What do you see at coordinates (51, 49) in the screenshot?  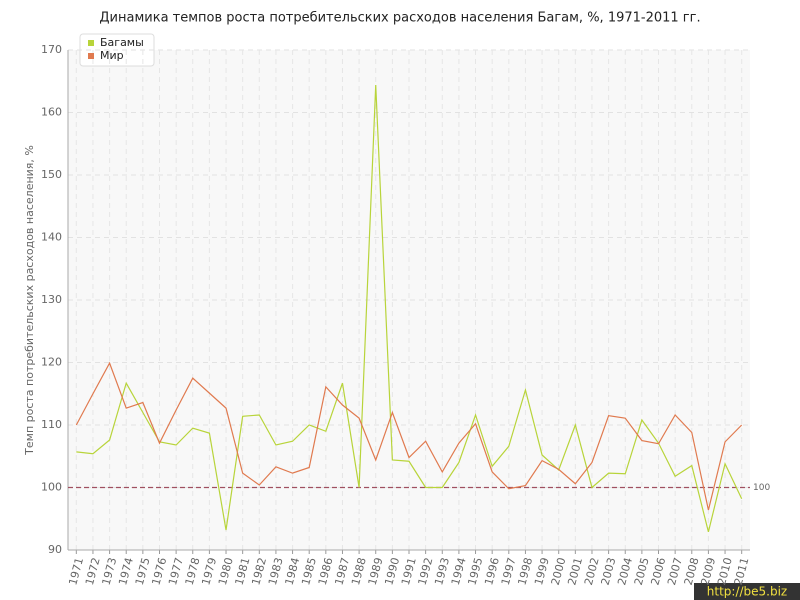 I see `y-tick-label: 170` at bounding box center [51, 49].